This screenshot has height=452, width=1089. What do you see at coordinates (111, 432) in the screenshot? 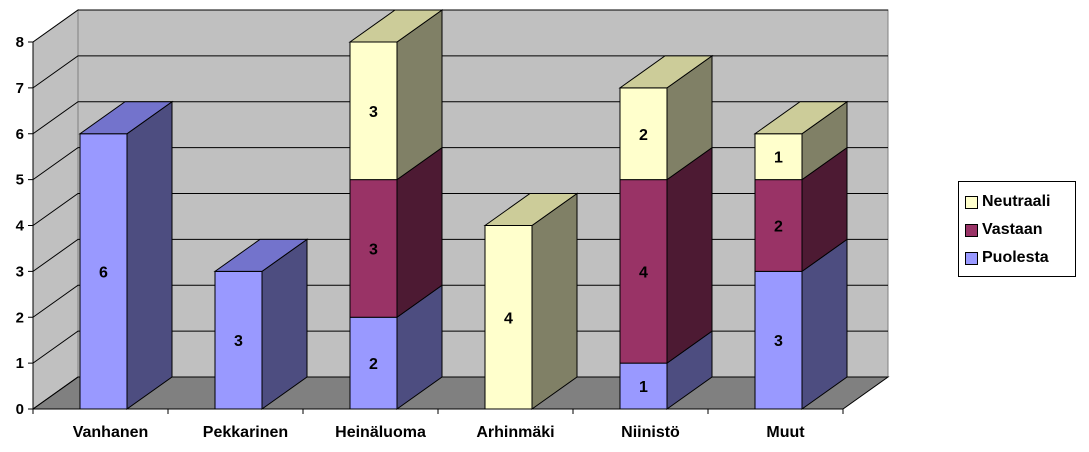
I see `x-tick-label: Vanhanen` at bounding box center [111, 432].